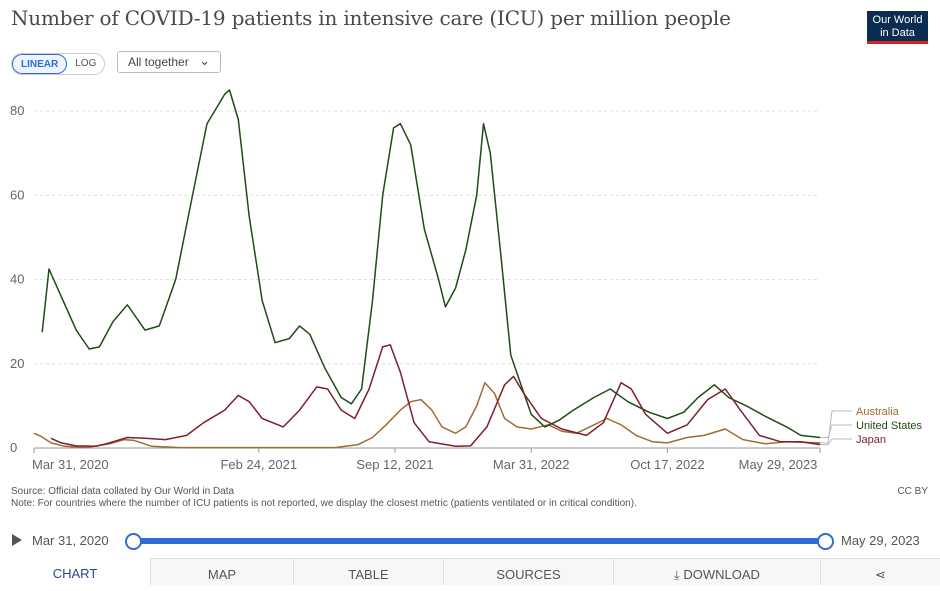 The image size is (940, 591). I want to click on owid-logo: Our World in Data, so click(897, 27).